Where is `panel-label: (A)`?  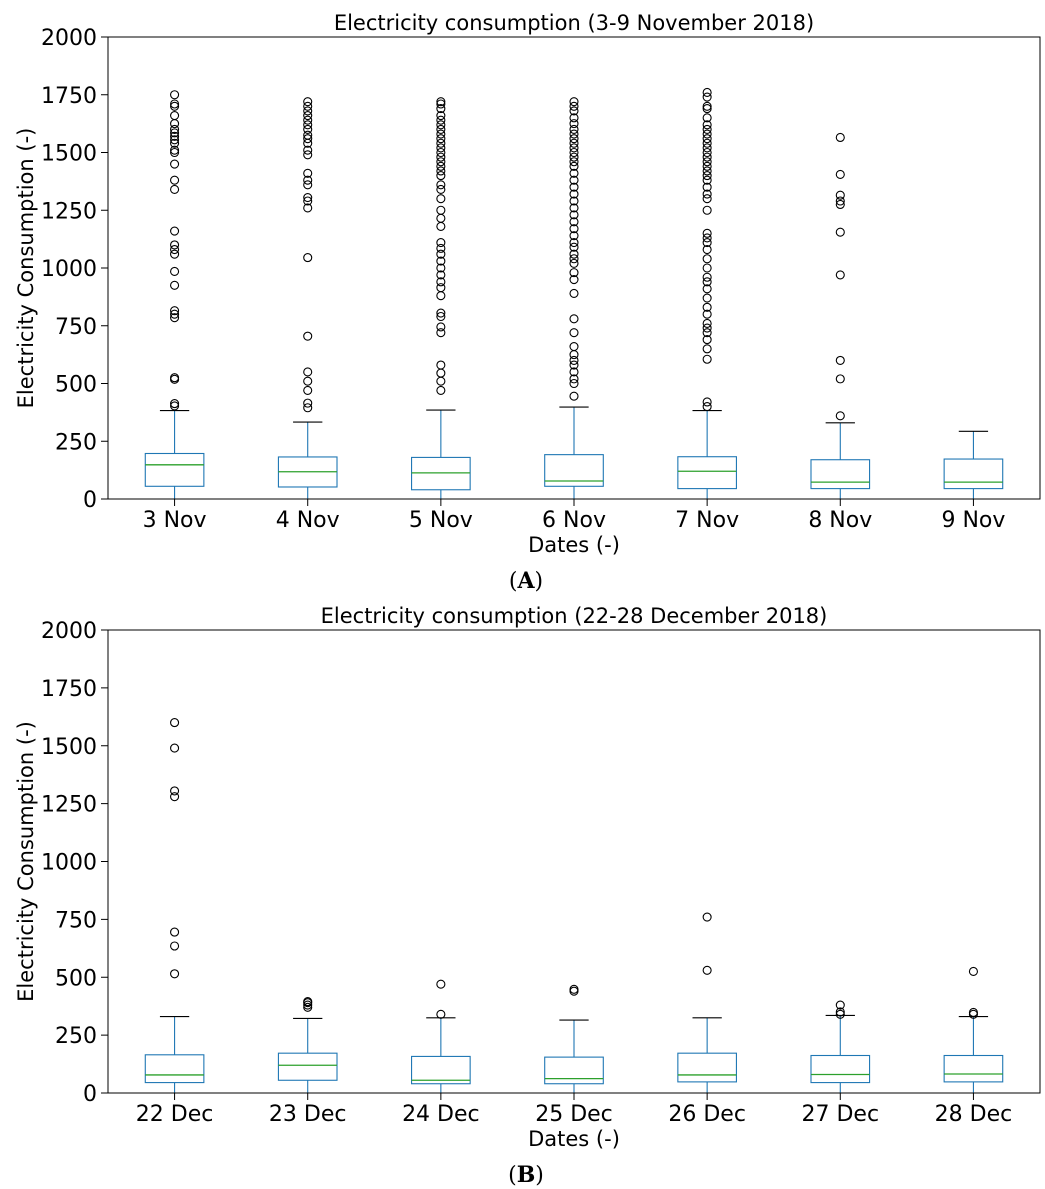
panel-label: (A) is located at coordinates (526, 581).